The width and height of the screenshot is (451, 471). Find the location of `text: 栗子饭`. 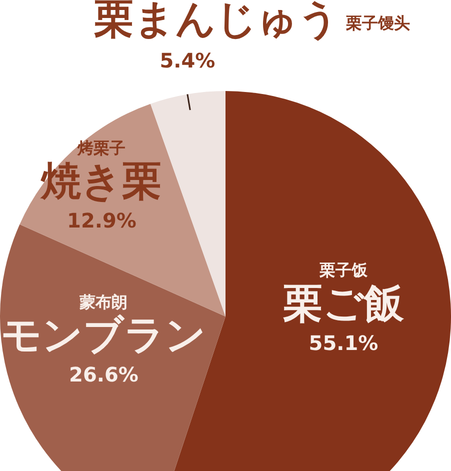

text: 栗子饭 is located at coordinates (343, 270).